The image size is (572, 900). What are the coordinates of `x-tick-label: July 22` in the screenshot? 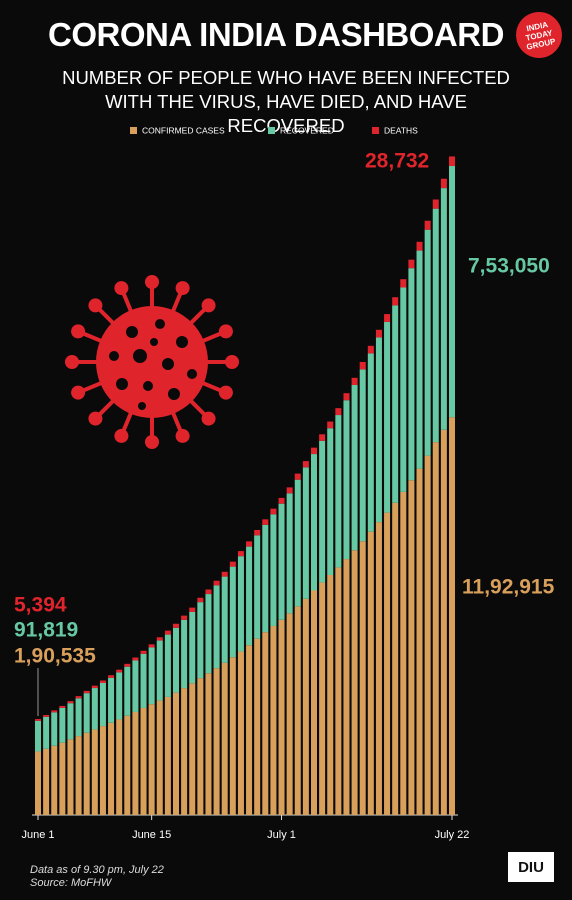 It's located at (452, 835).